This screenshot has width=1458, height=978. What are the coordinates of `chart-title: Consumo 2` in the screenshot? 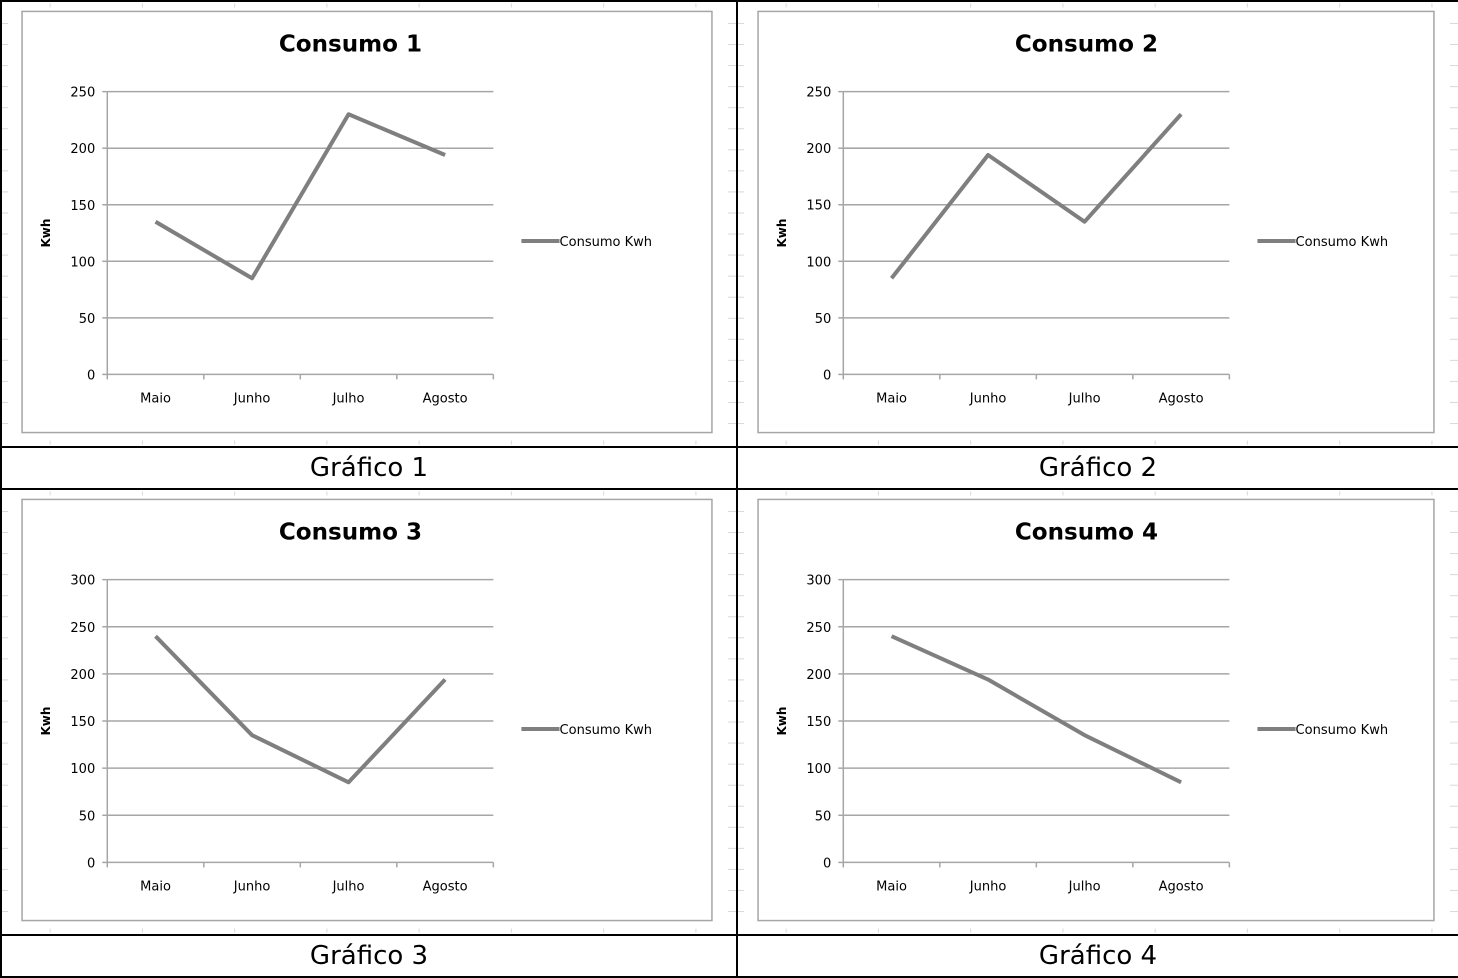 It's located at (1086, 45).